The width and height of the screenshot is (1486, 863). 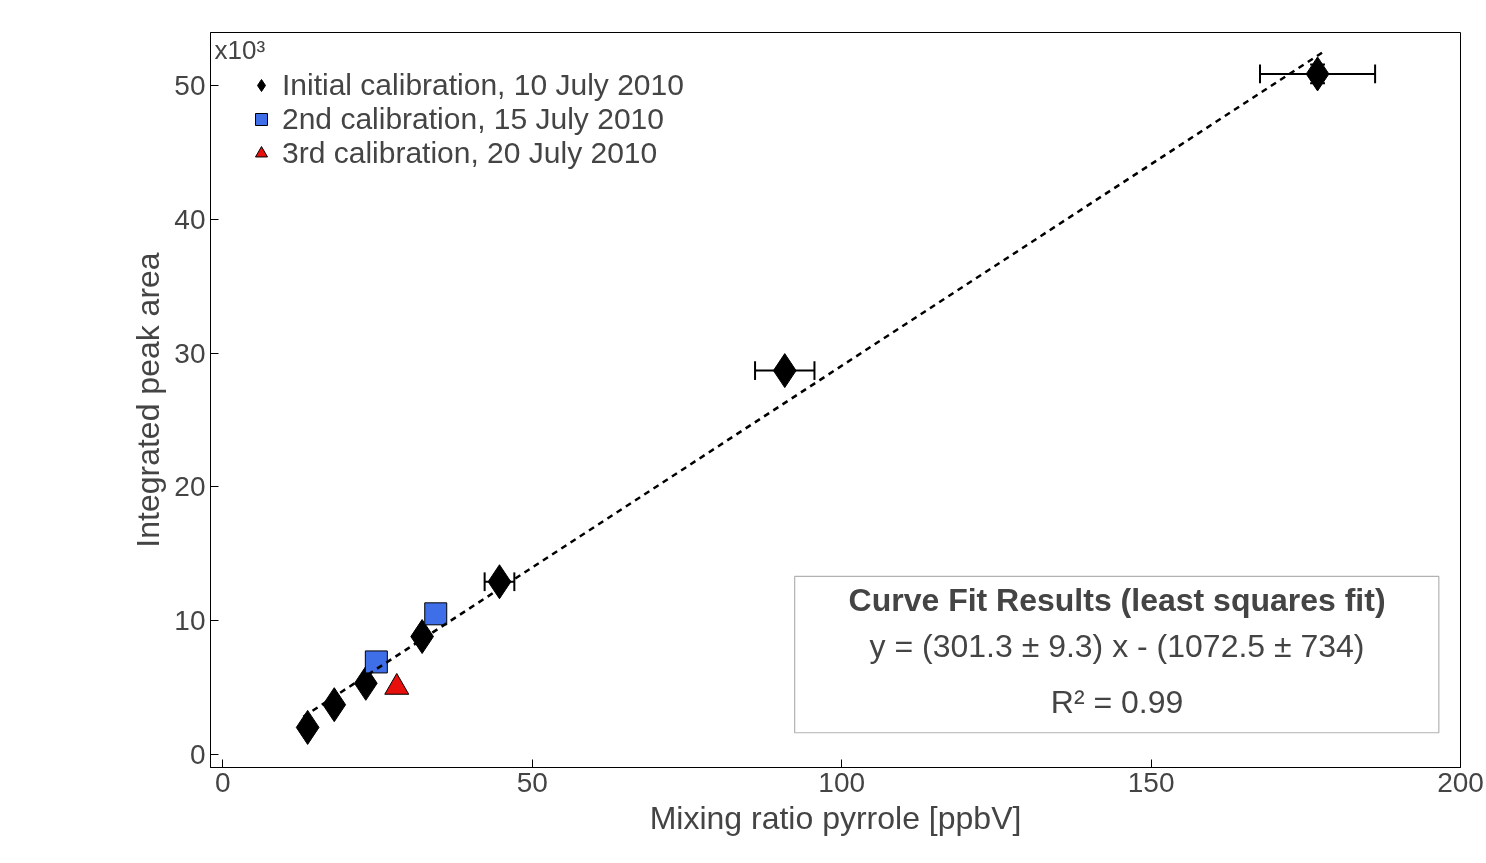 What do you see at coordinates (190, 220) in the screenshot?
I see `y-tick-label: 40` at bounding box center [190, 220].